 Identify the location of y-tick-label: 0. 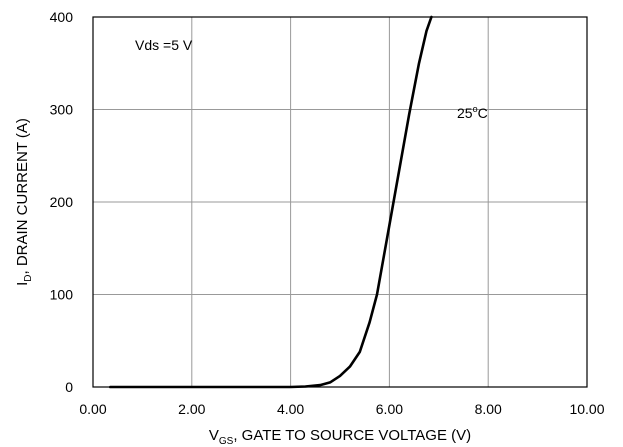
(69, 387).